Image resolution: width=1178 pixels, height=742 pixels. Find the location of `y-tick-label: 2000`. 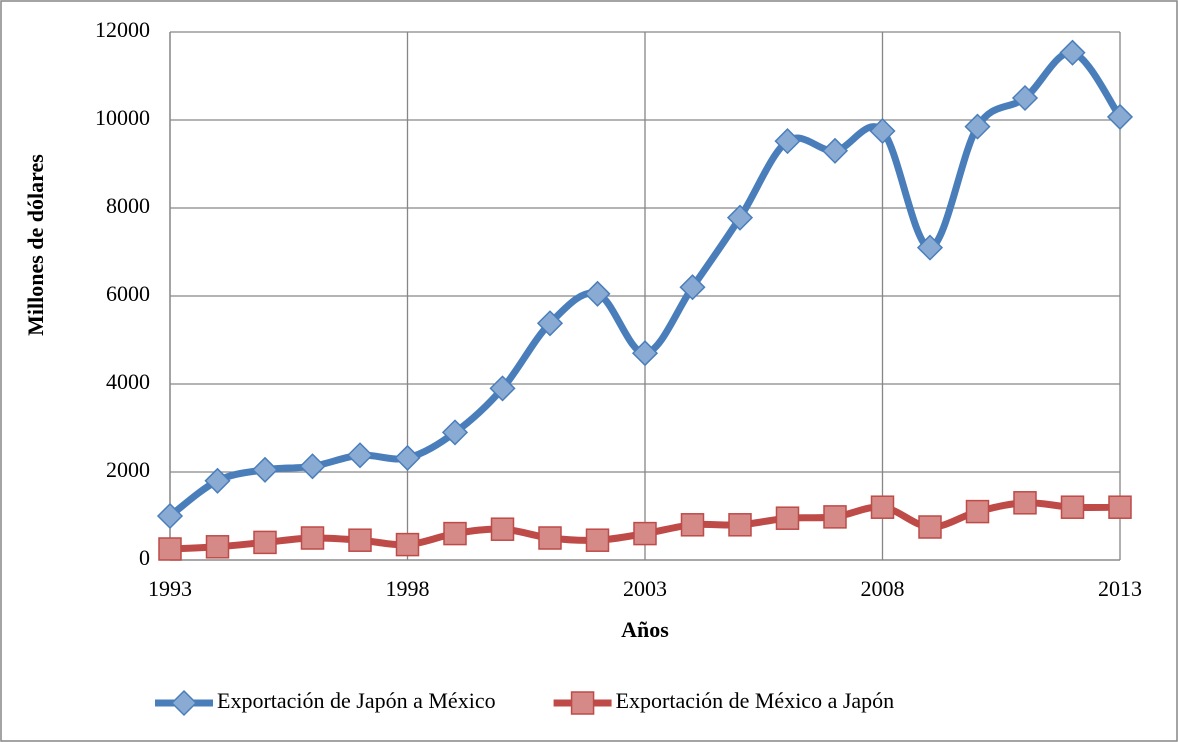

y-tick-label: 2000 is located at coordinates (128, 469).